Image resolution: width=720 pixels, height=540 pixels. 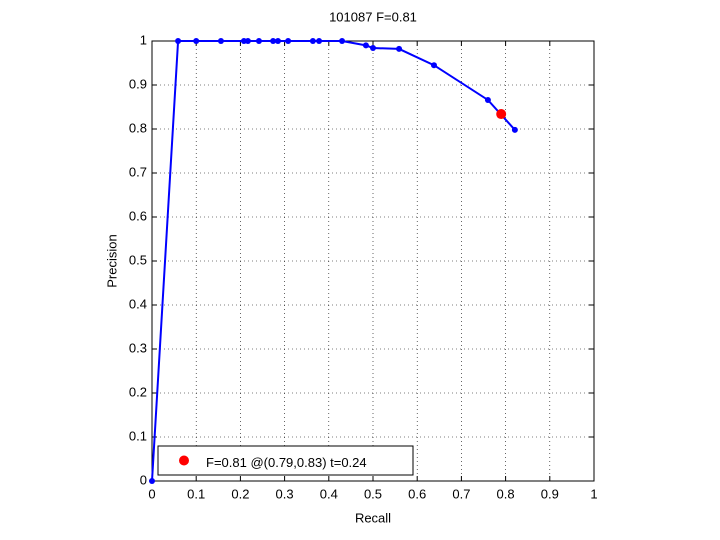 What do you see at coordinates (240, 493) in the screenshot?
I see `x-tick-label: 0.2` at bounding box center [240, 493].